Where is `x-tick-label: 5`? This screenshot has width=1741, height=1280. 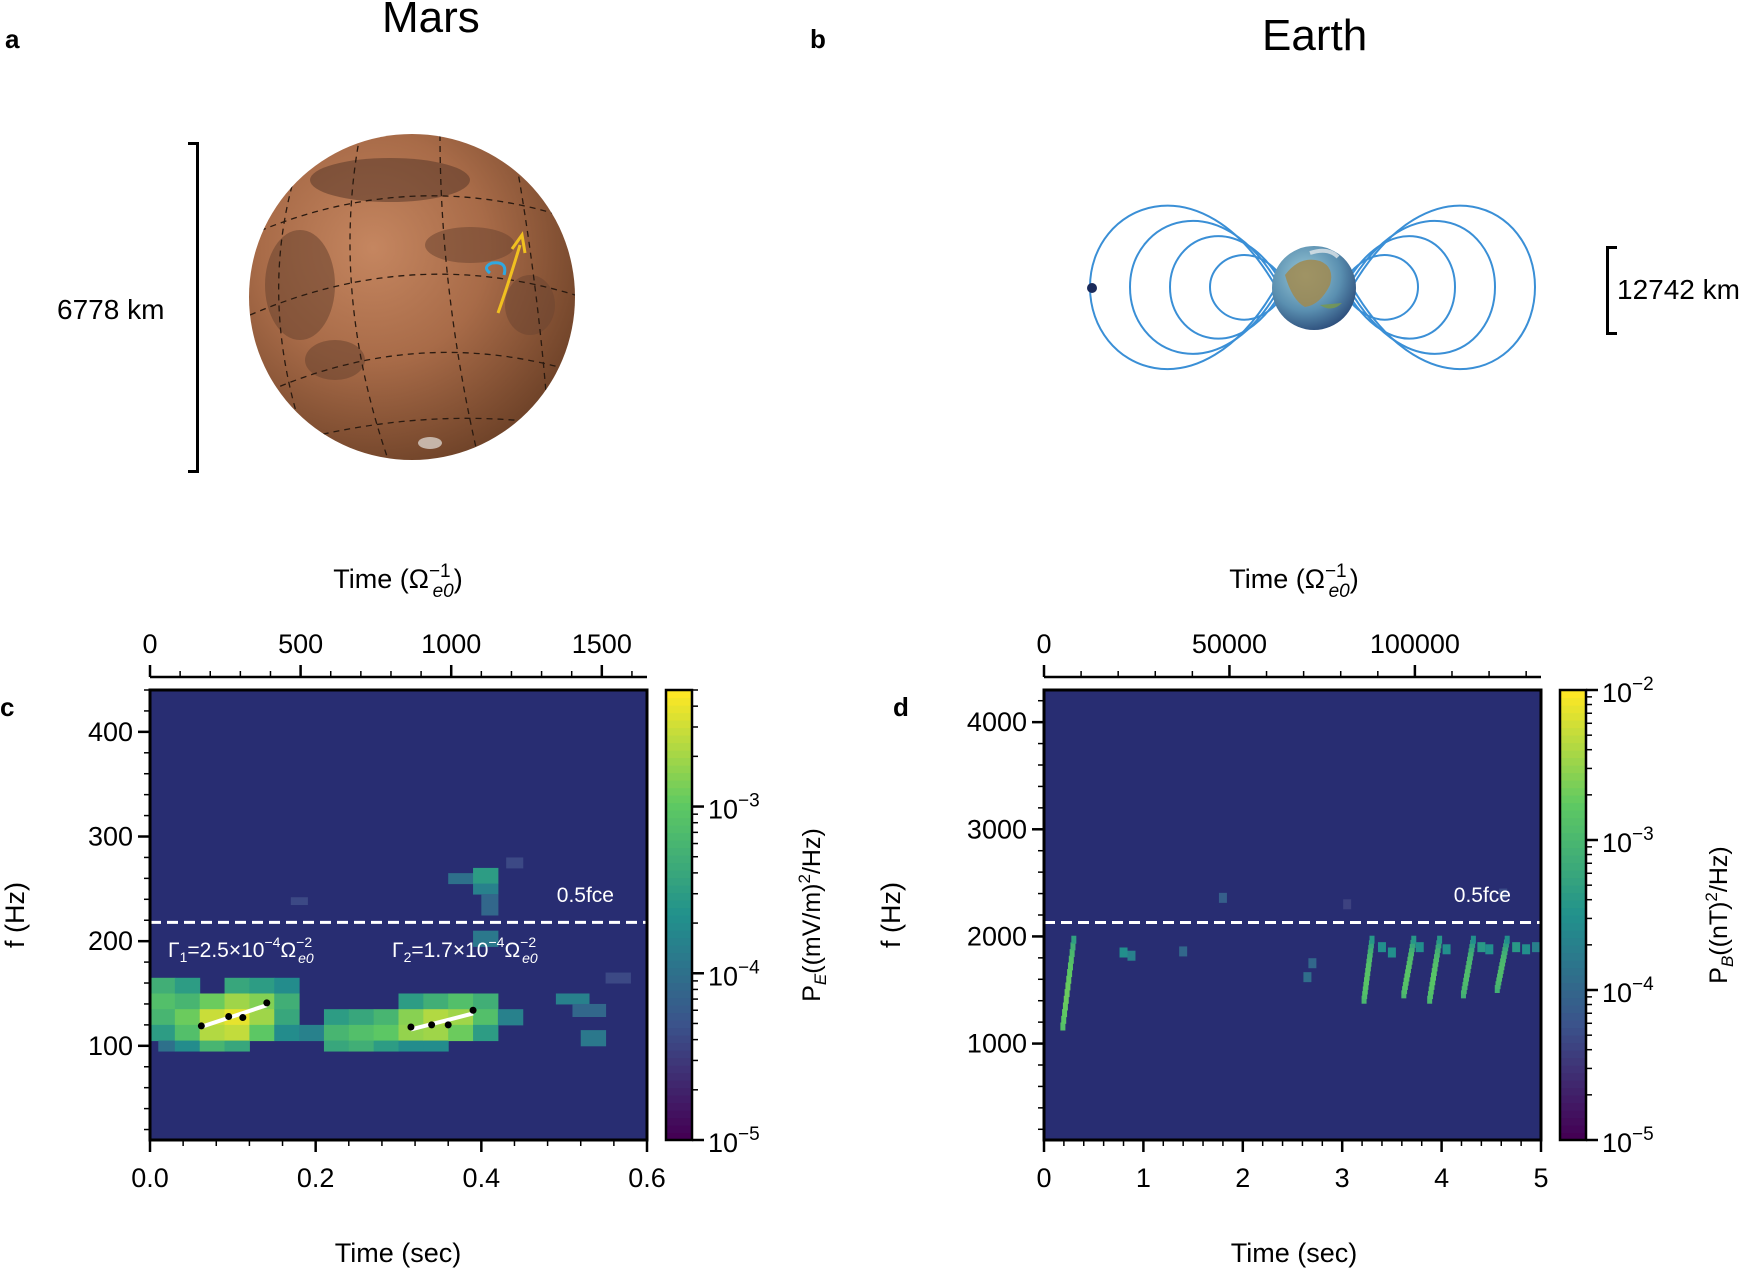 x-tick-label: 5 is located at coordinates (1540, 1178).